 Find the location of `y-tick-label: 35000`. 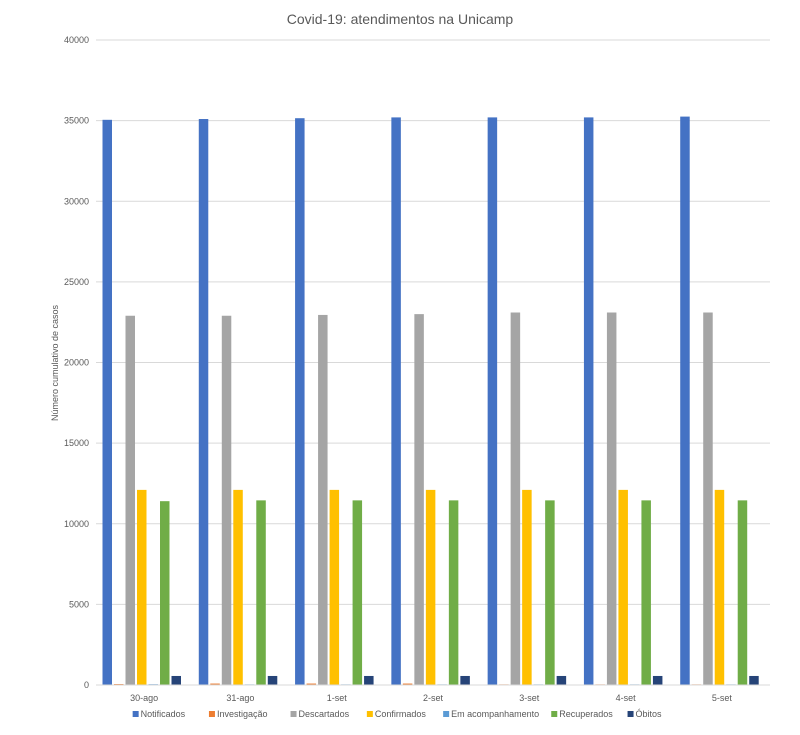

y-tick-label: 35000 is located at coordinates (76, 121).